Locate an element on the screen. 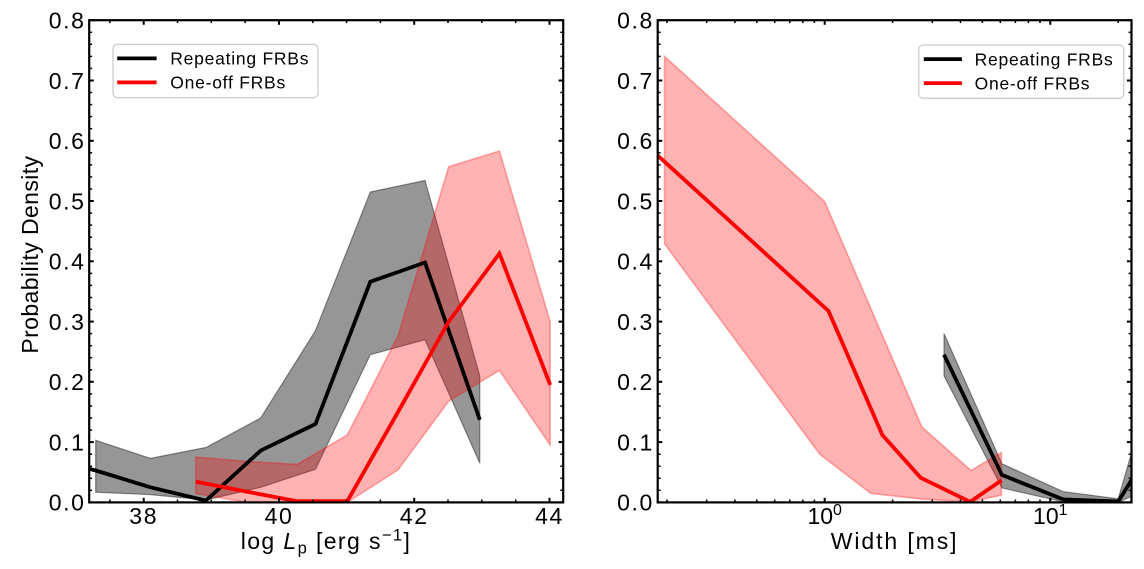 The width and height of the screenshot is (1144, 569). svg-text: Probability Density is located at coordinates (30, 254).